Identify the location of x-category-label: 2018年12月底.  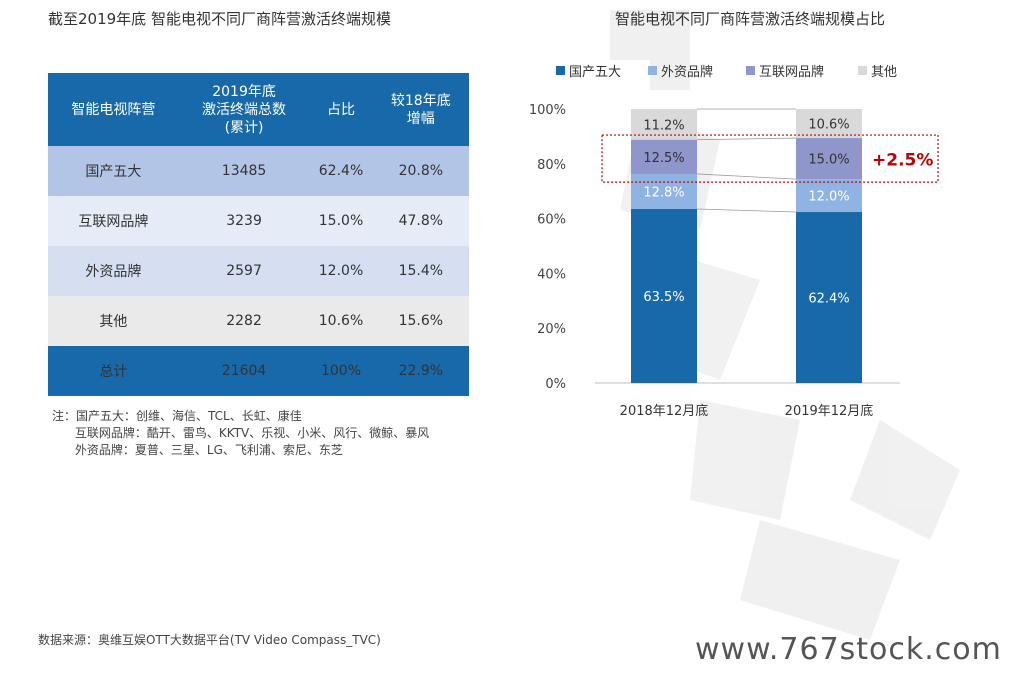
(664, 411).